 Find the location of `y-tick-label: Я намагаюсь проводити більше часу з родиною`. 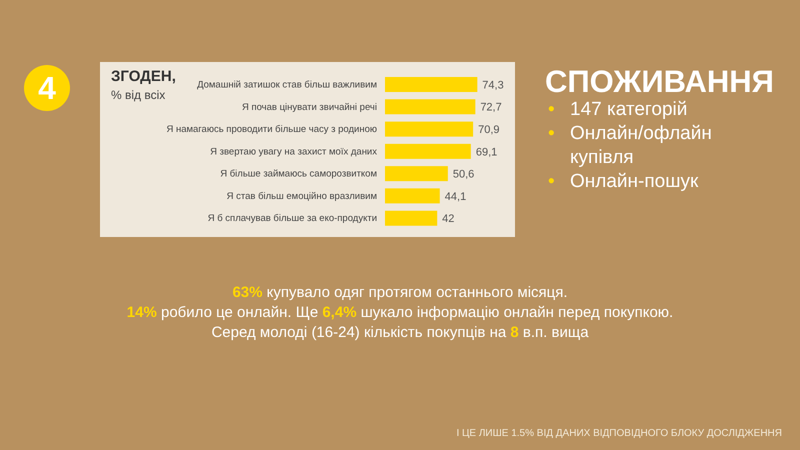

y-tick-label: Я намагаюсь проводити більше часу з родиною is located at coordinates (271, 130).